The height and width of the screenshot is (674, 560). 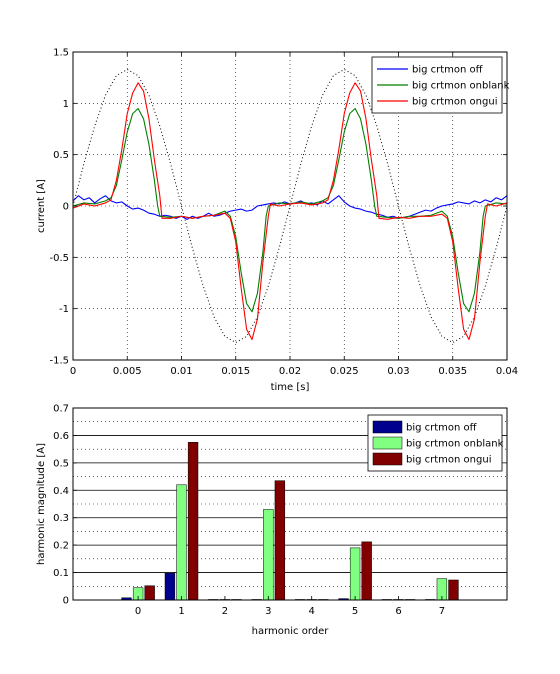 I want to click on top-x-tick-label: 0.02, so click(x=290, y=371).